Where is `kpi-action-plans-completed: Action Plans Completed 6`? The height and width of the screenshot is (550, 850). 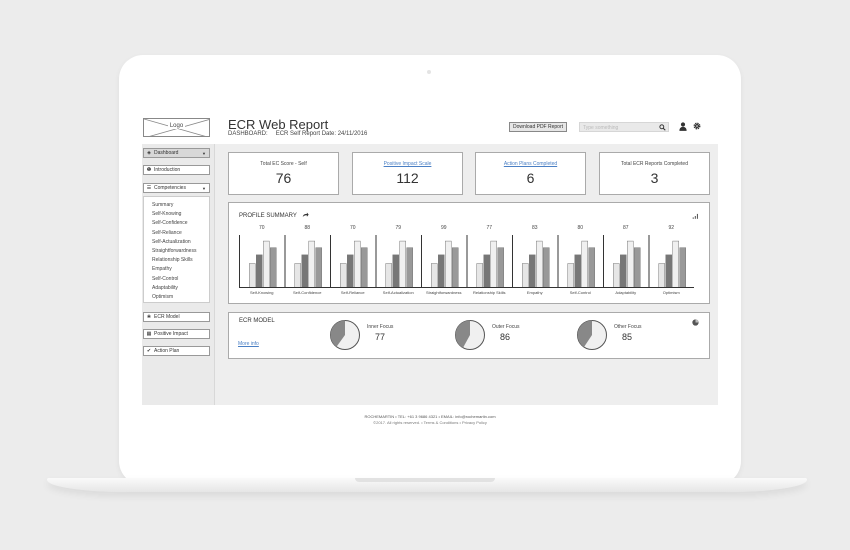
kpi-action-plans-completed: Action Plans Completed 6 is located at coordinates (530, 173).